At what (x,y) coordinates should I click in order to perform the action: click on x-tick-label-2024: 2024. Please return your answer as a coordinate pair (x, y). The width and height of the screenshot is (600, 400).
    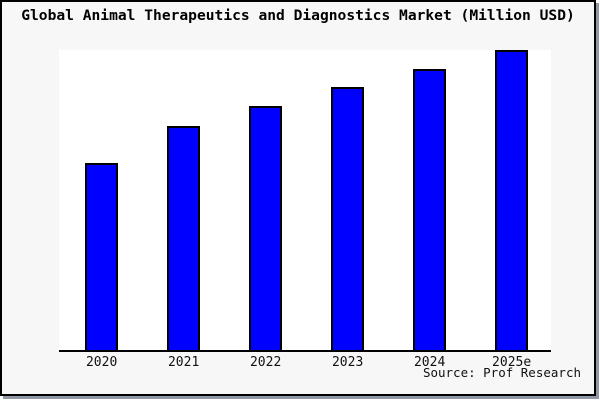
    Looking at the image, I should click on (429, 362).